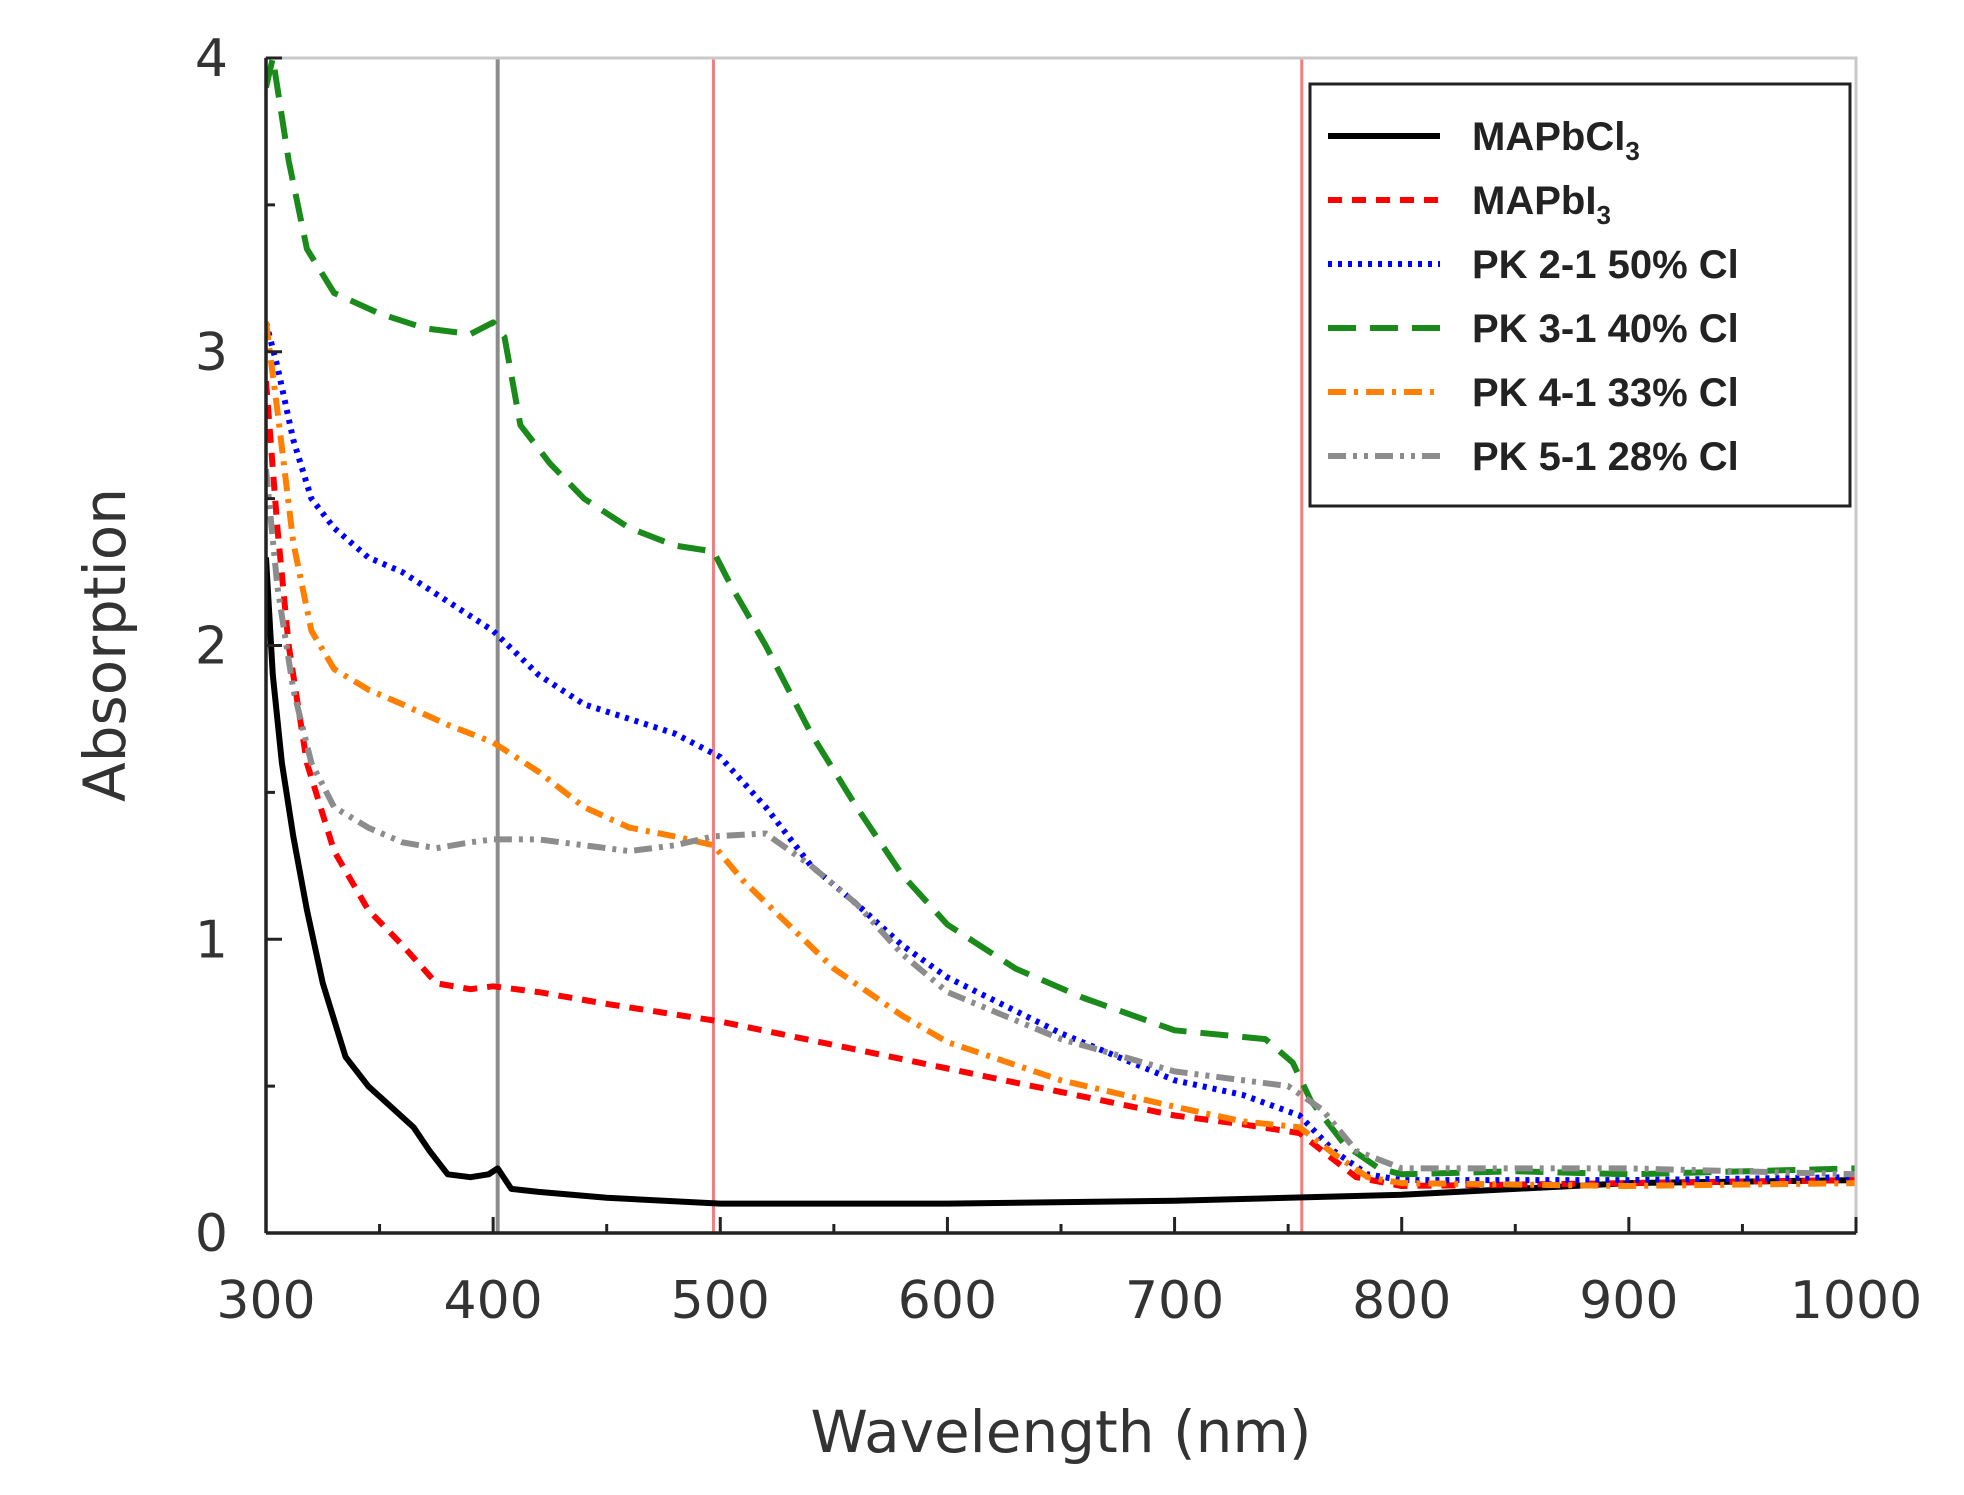 The height and width of the screenshot is (1495, 1964). I want to click on x-tick-label-500: 500, so click(720, 1301).